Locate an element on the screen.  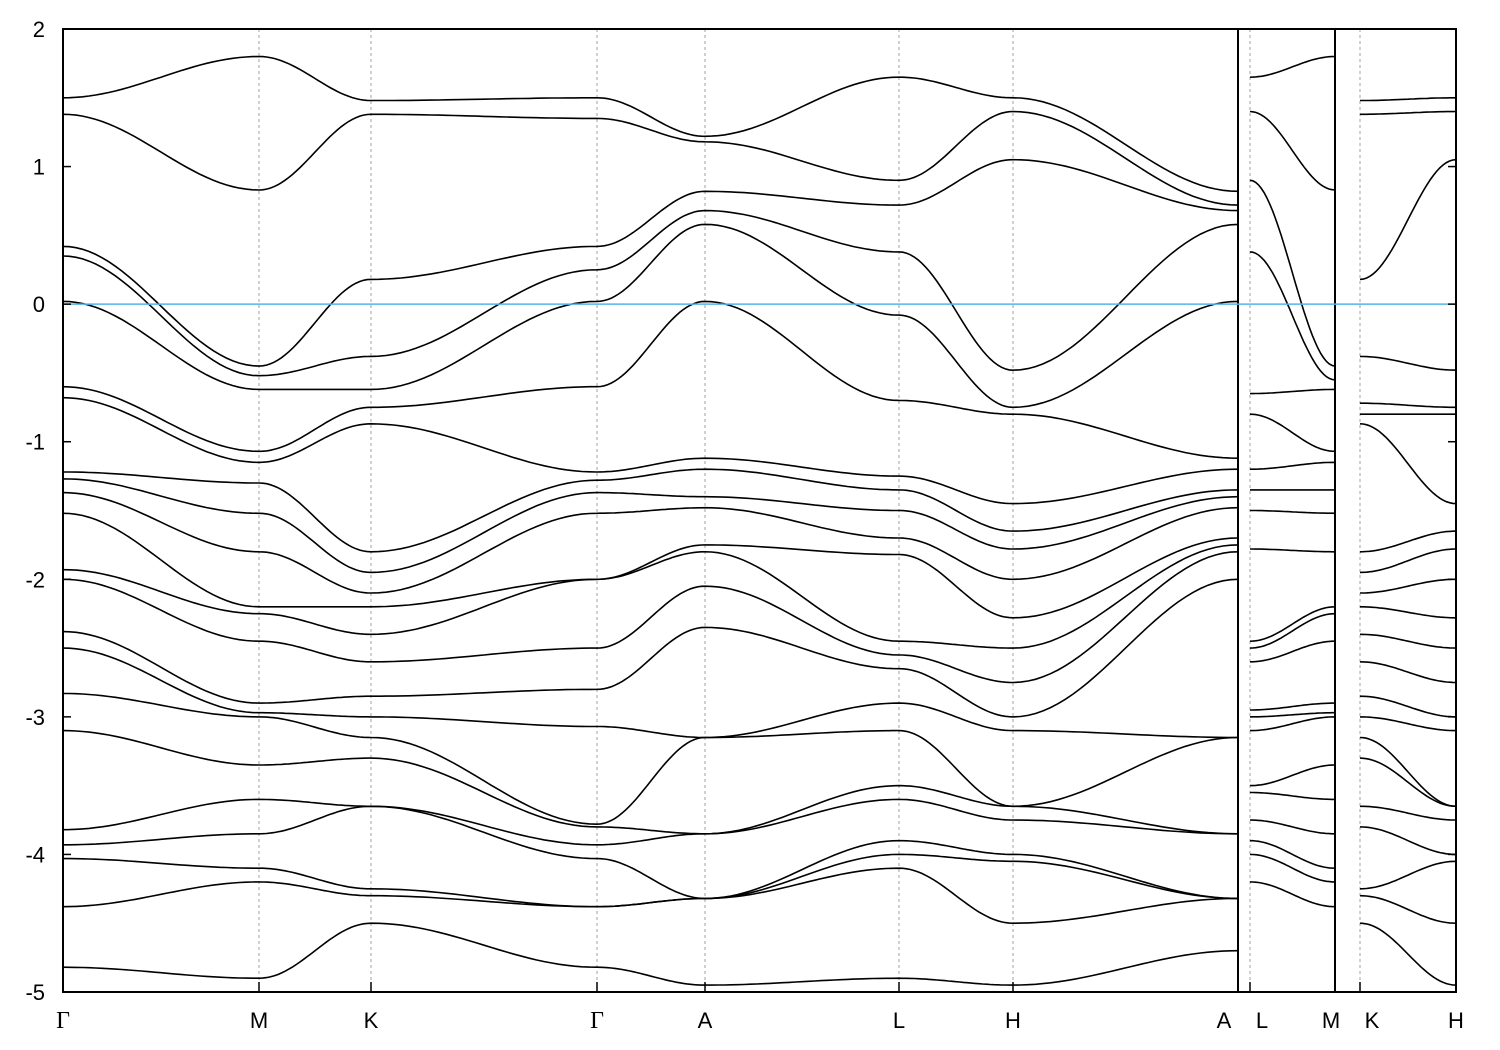
y-tick-label: 0 is located at coordinates (39, 304).